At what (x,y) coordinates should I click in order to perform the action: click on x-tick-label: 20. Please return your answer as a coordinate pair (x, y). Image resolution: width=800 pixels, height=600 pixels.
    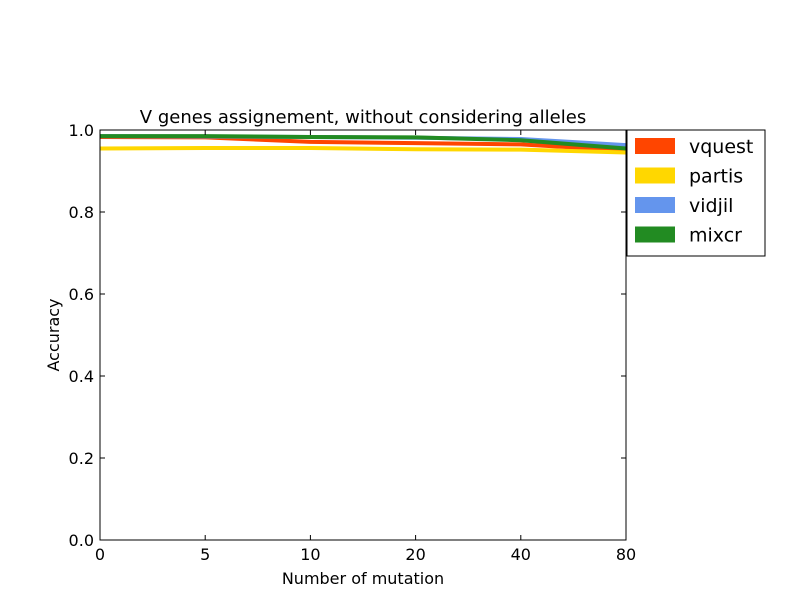
    Looking at the image, I should click on (415, 554).